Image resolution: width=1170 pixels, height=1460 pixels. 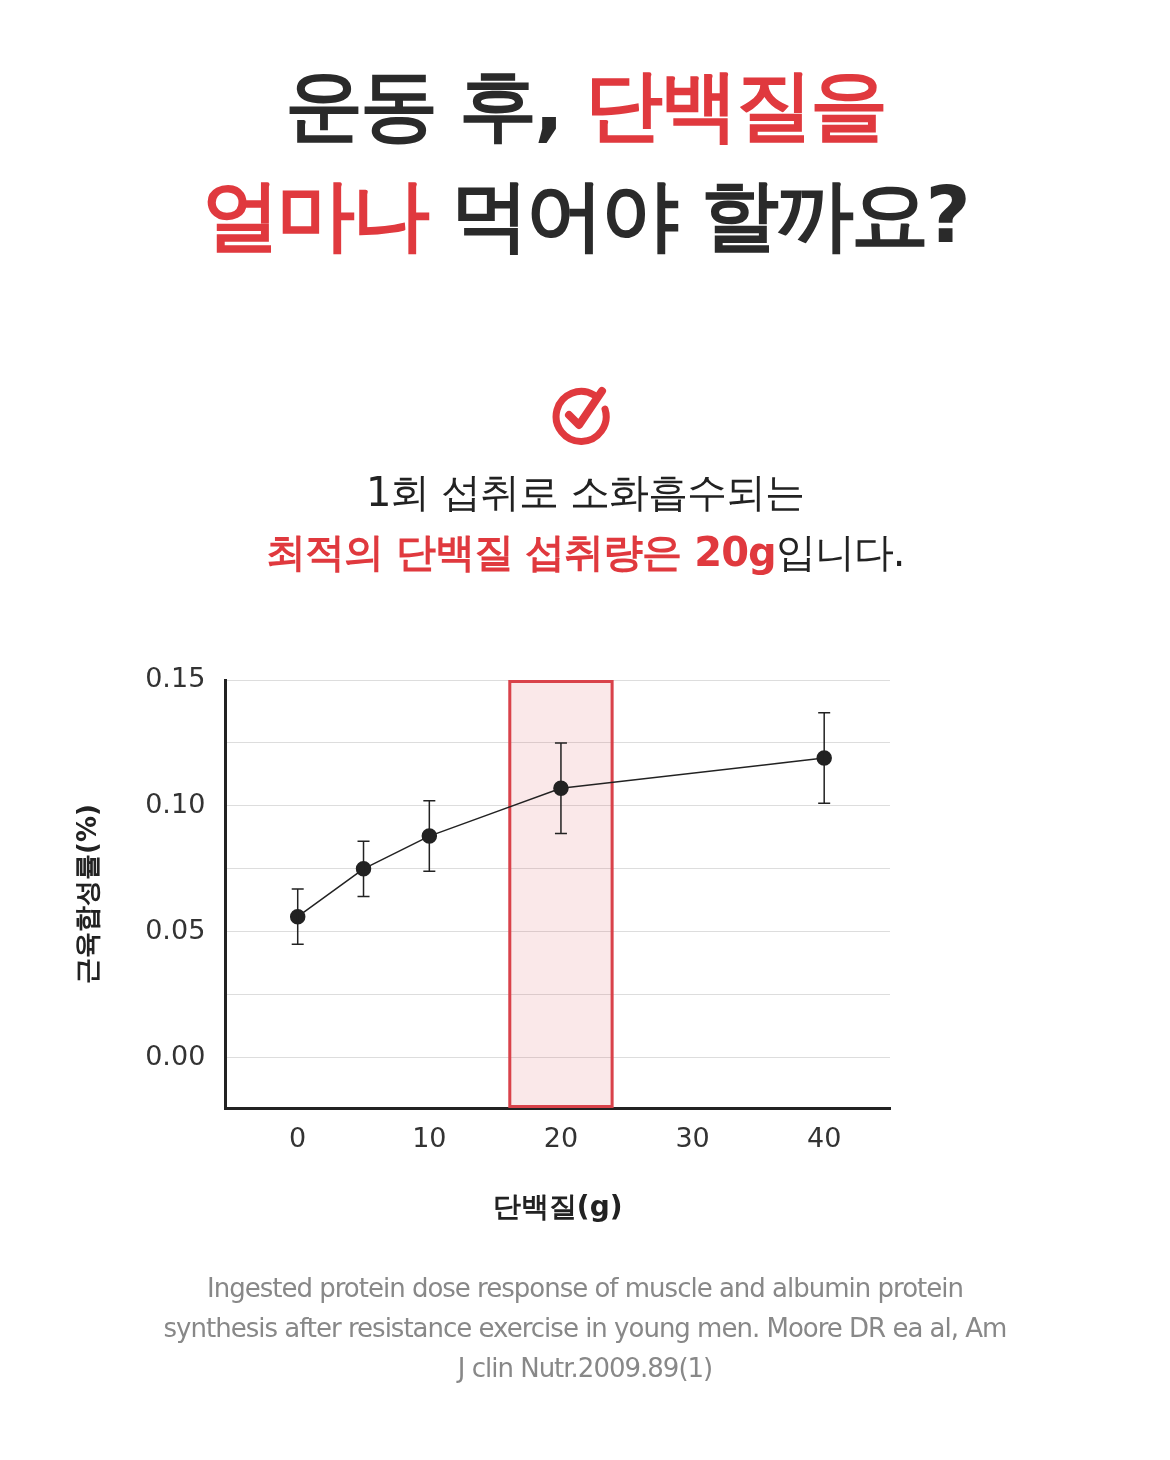 What do you see at coordinates (585, 1328) in the screenshot?
I see `text: Ingested protein dose response of muscle and albumin protein synthesis after resistance exercise in young men. Moore DR ea al, Am J clin Nutr.2009.89(1)` at bounding box center [585, 1328].